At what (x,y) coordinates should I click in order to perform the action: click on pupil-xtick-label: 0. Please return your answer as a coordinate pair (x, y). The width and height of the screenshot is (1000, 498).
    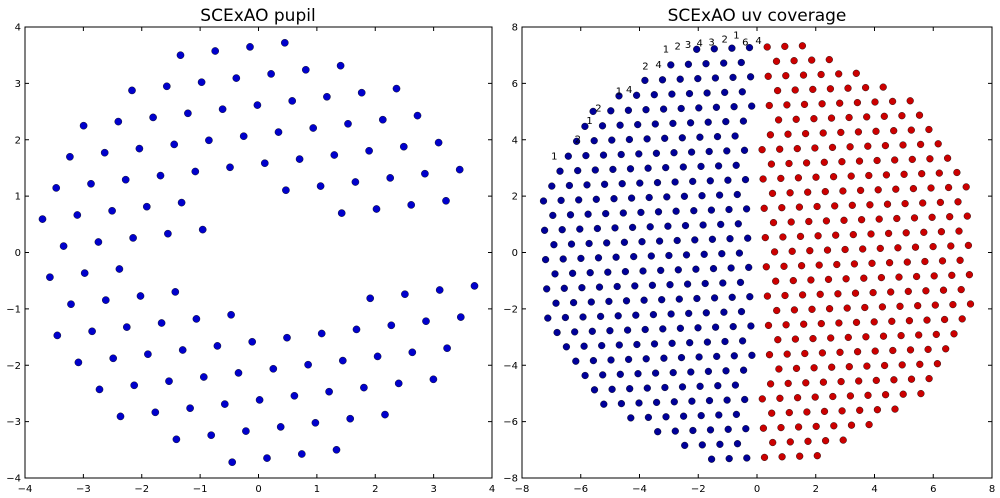
    Looking at the image, I should click on (258, 489).